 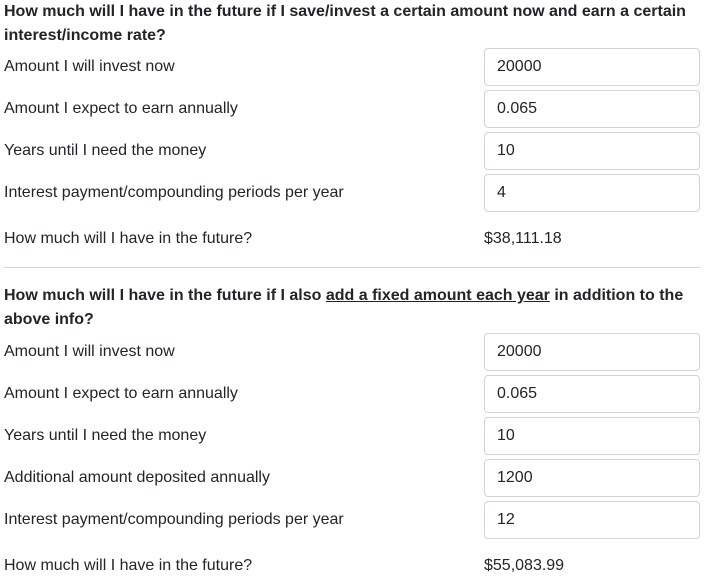 I want to click on section-2-heading-end: in addition to the above info?, so click(x=344, y=307).